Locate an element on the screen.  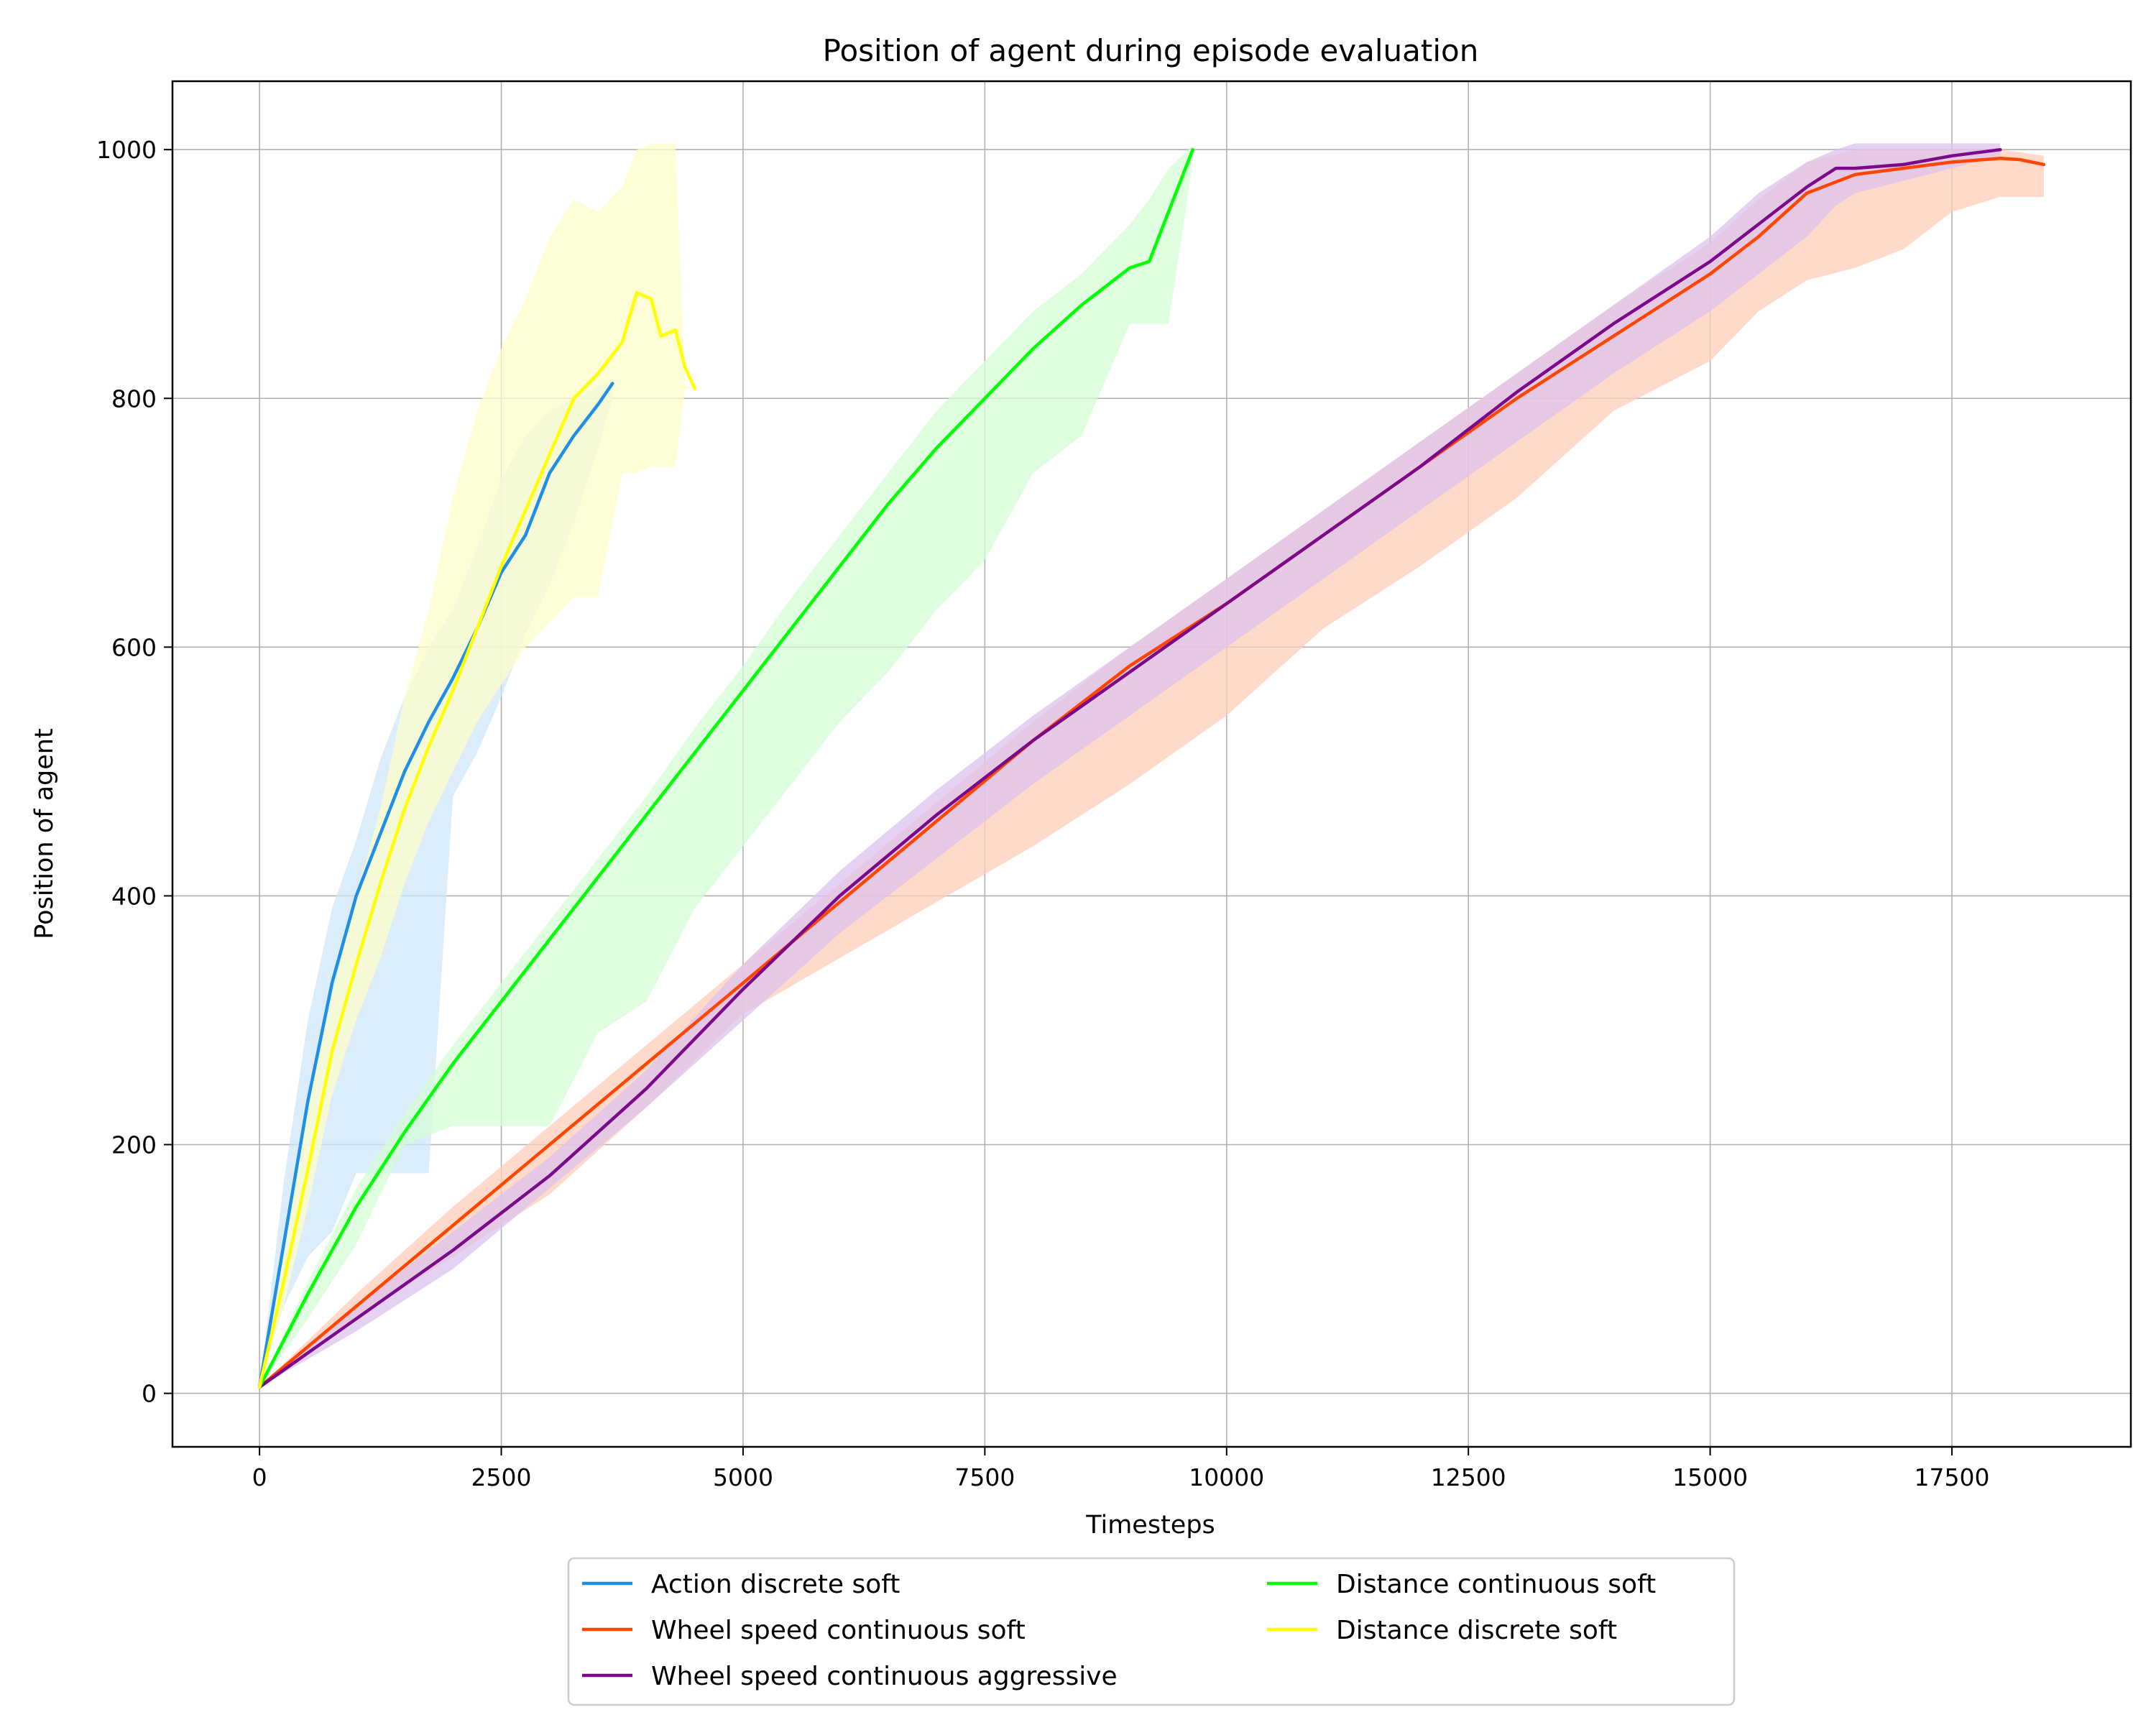
x-tick-label: 5000 is located at coordinates (743, 1477).